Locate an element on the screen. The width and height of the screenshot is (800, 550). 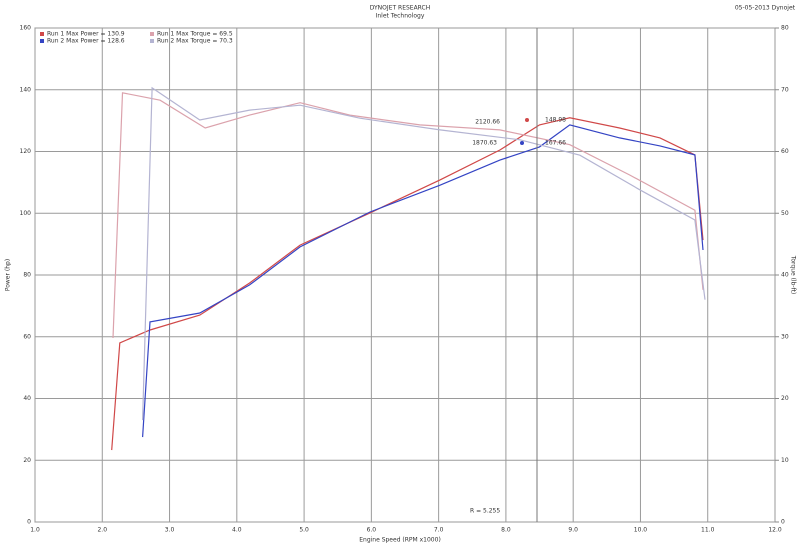
x-tick-label: 5.0 is located at coordinates (304, 530).